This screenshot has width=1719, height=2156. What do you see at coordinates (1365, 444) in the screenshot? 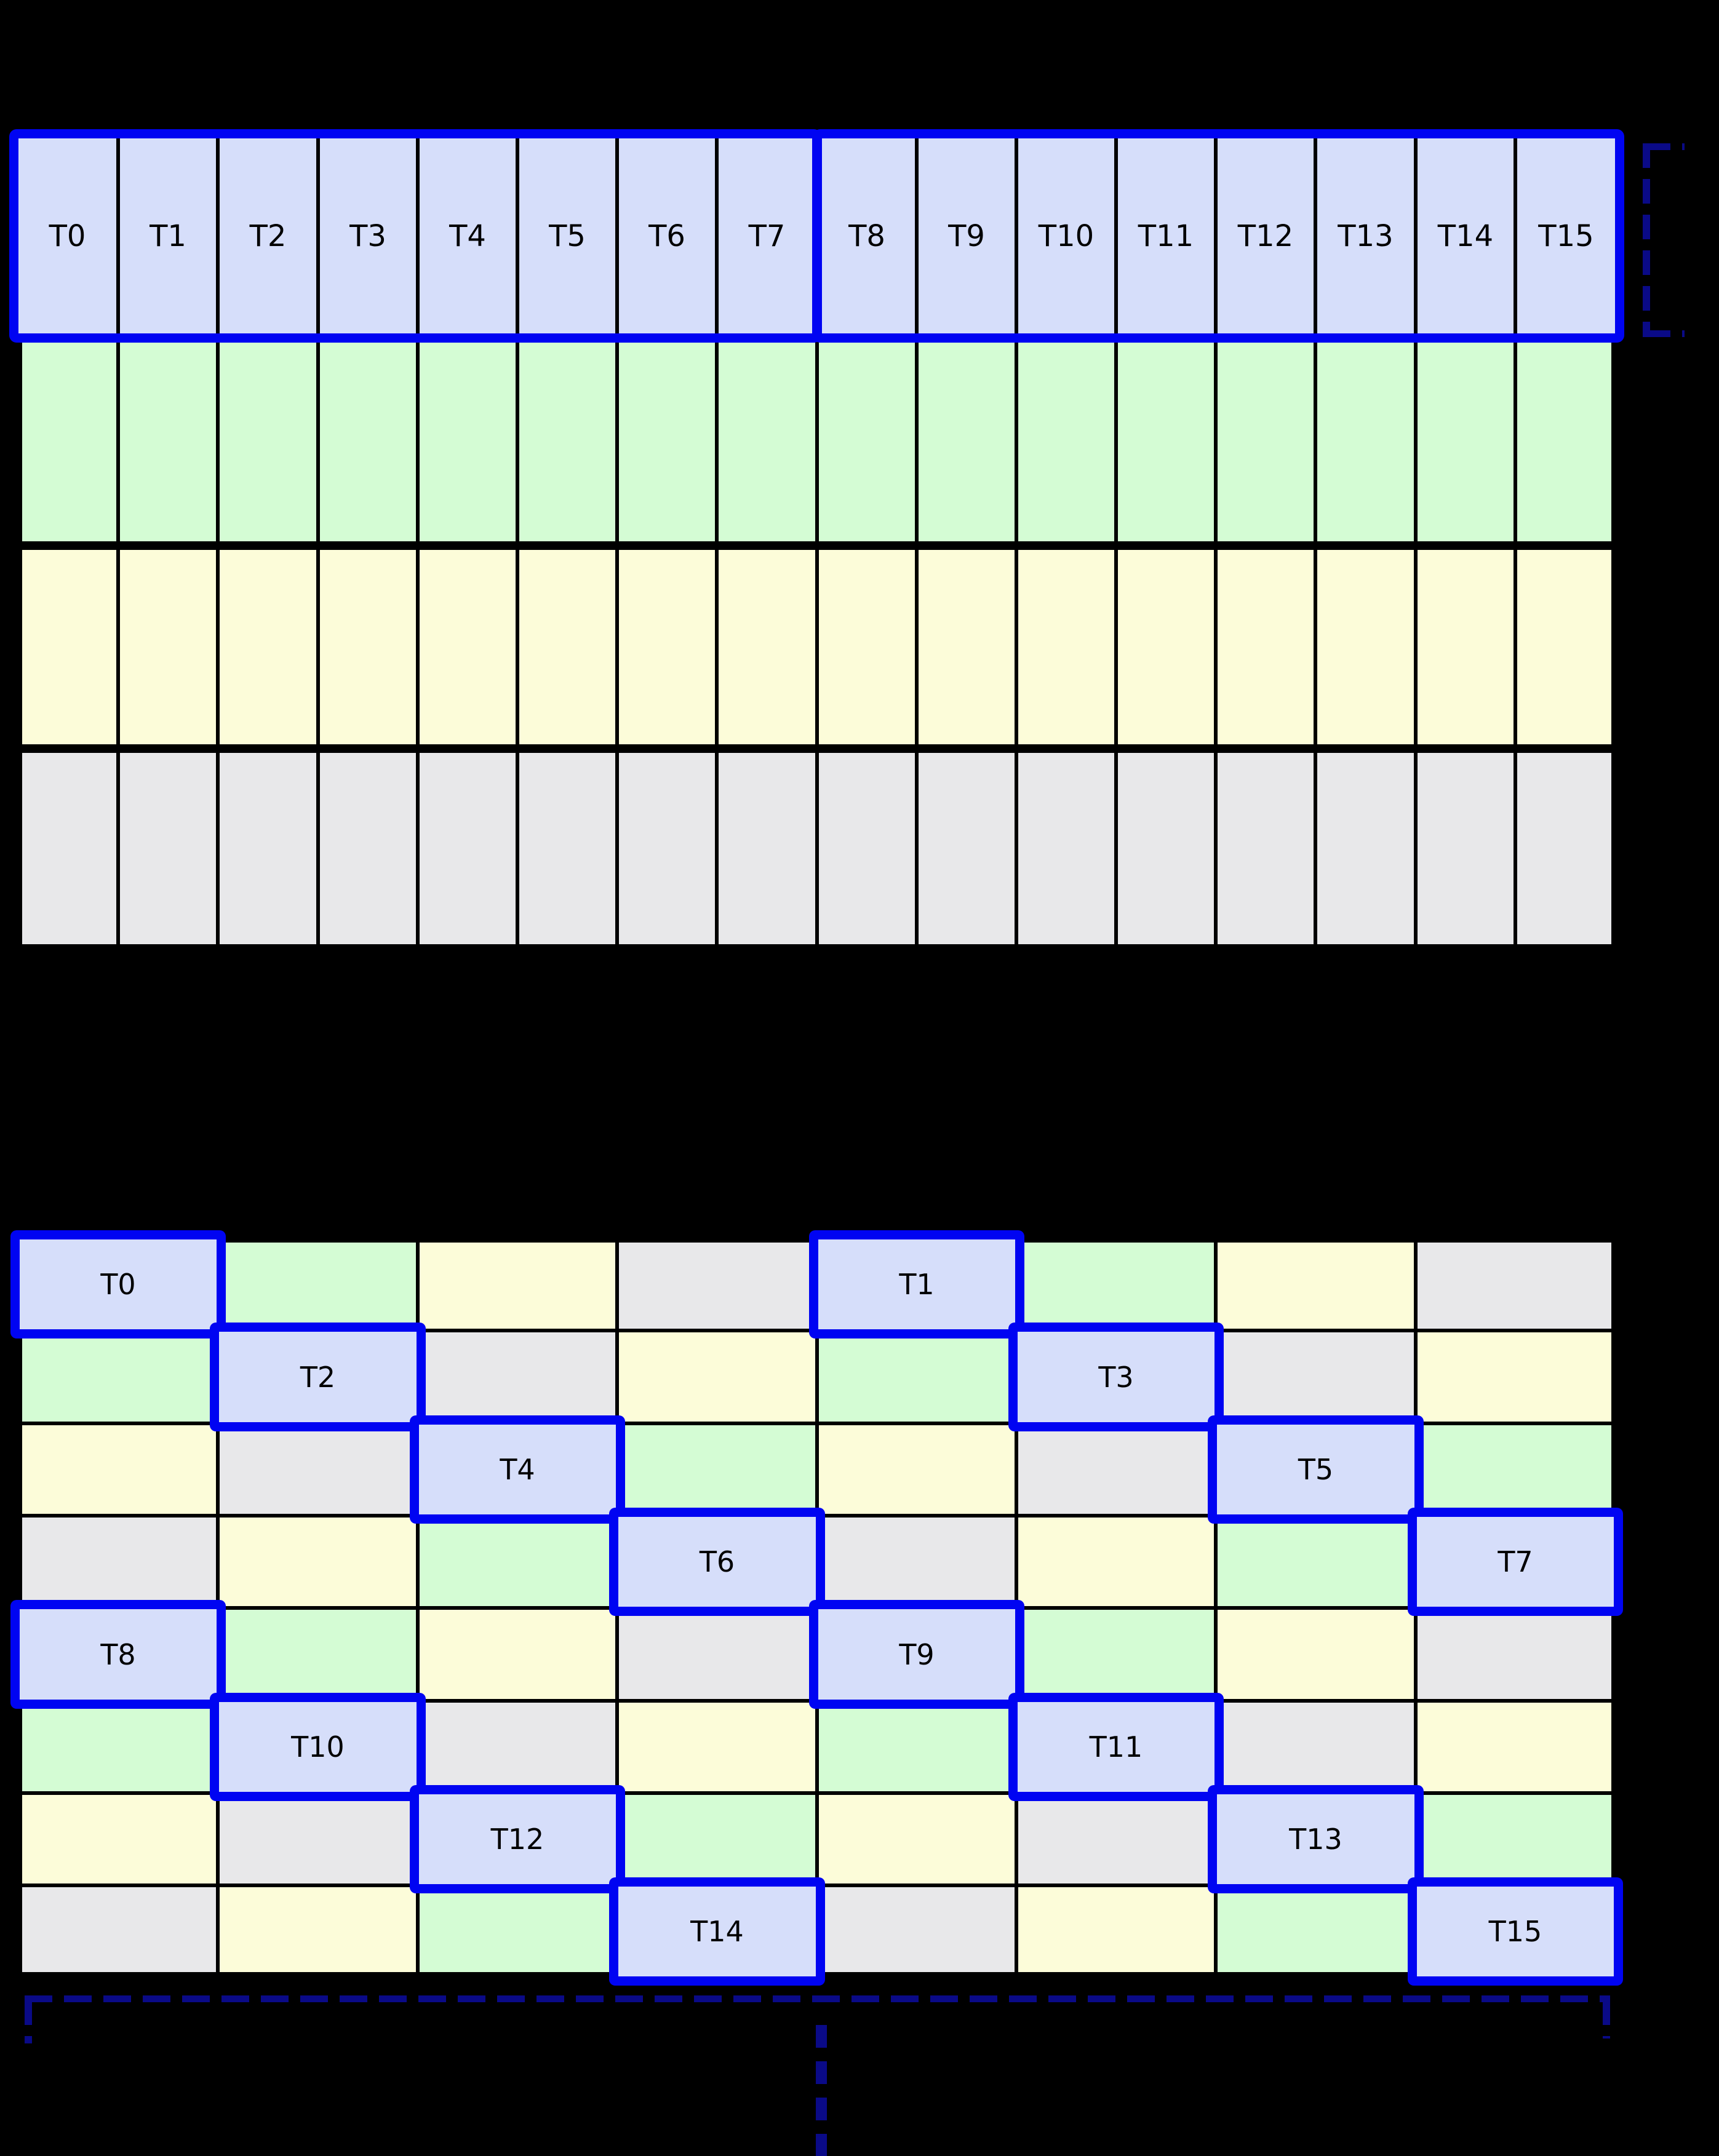
I see `element-cell-row1-col13` at bounding box center [1365, 444].